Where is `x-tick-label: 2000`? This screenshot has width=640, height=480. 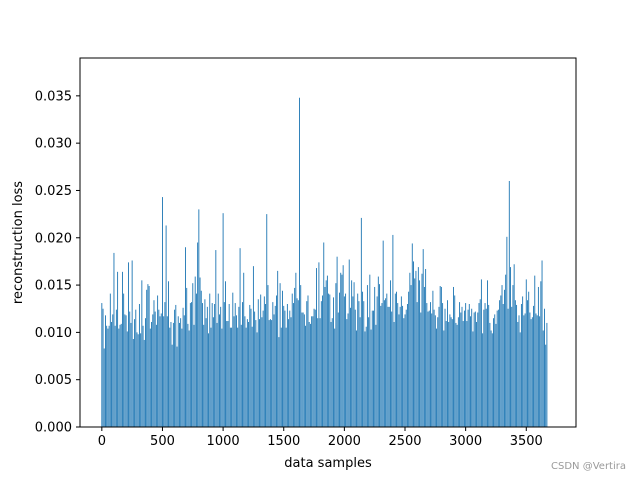 x-tick-label: 2000 is located at coordinates (344, 441).